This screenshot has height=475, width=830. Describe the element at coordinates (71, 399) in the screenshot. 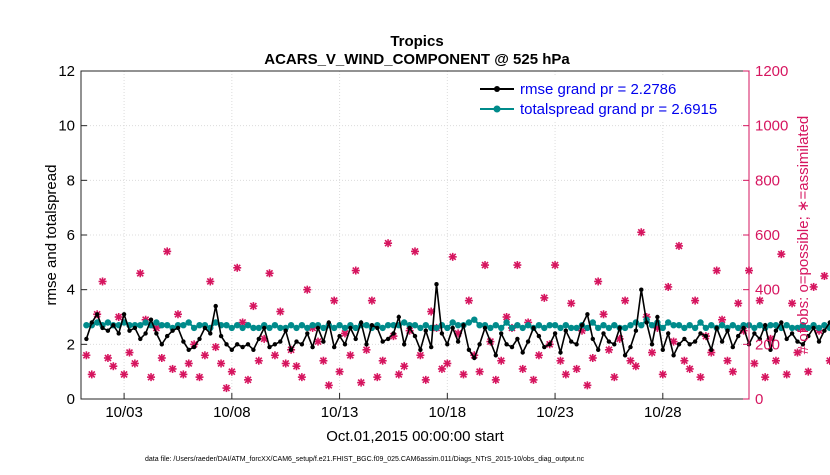

I see `y-tick-label: 0` at that location.